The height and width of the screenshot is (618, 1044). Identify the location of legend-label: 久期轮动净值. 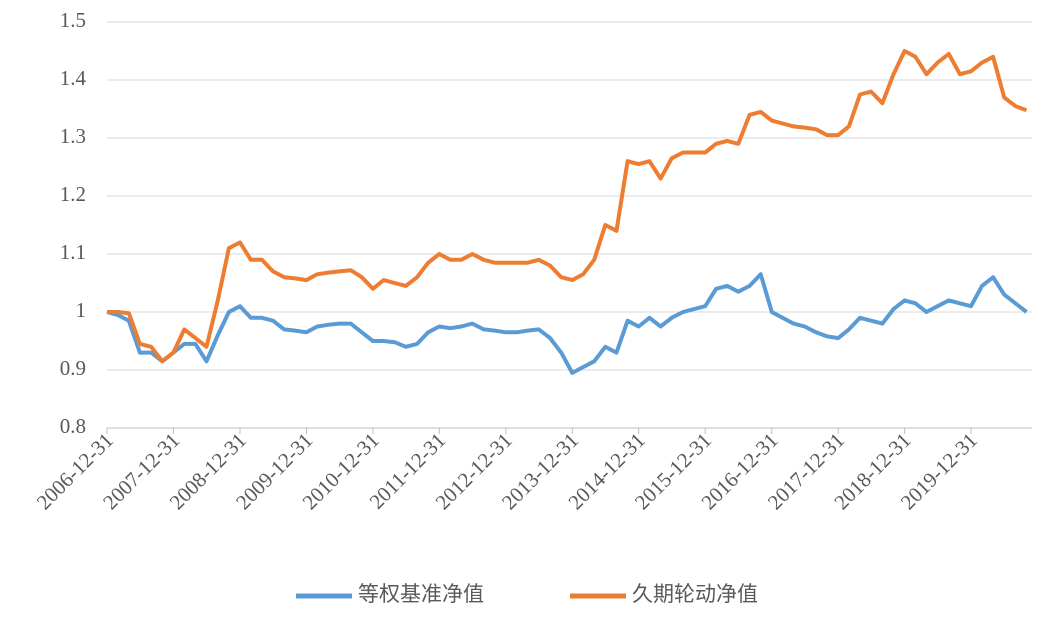
(695, 594).